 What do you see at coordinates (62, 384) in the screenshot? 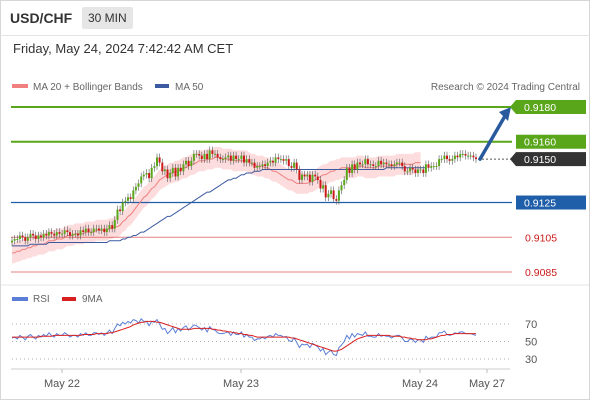
I see `x-tick-label: May 22` at bounding box center [62, 384].